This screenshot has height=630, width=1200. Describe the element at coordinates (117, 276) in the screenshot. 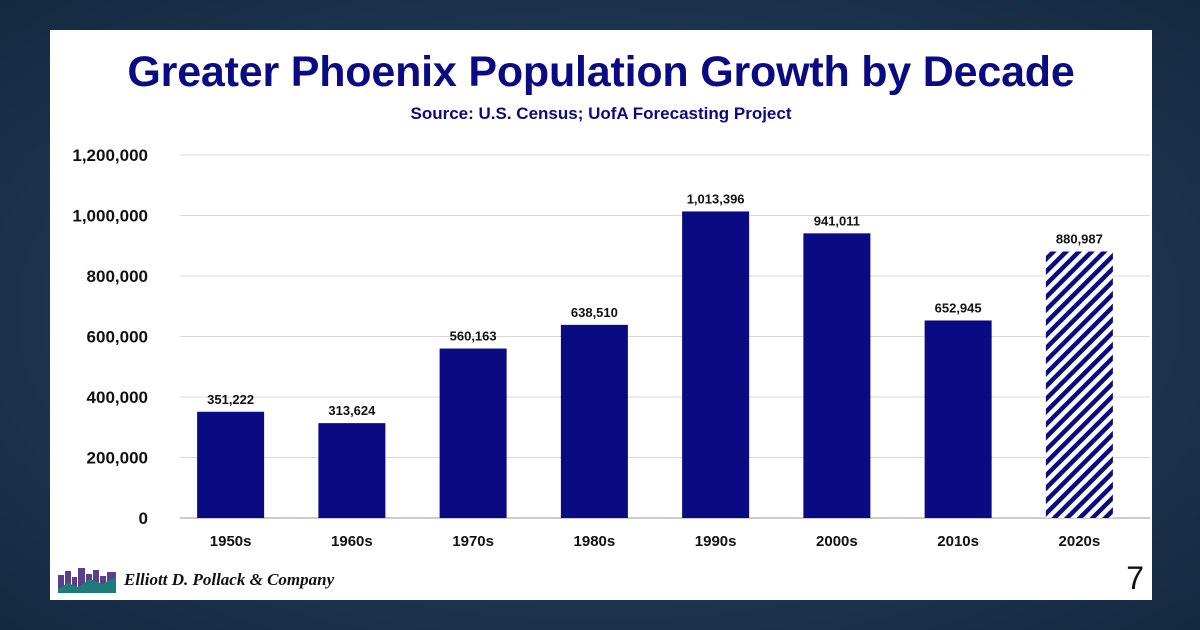

I see `y-tick-label: 800,000` at that location.